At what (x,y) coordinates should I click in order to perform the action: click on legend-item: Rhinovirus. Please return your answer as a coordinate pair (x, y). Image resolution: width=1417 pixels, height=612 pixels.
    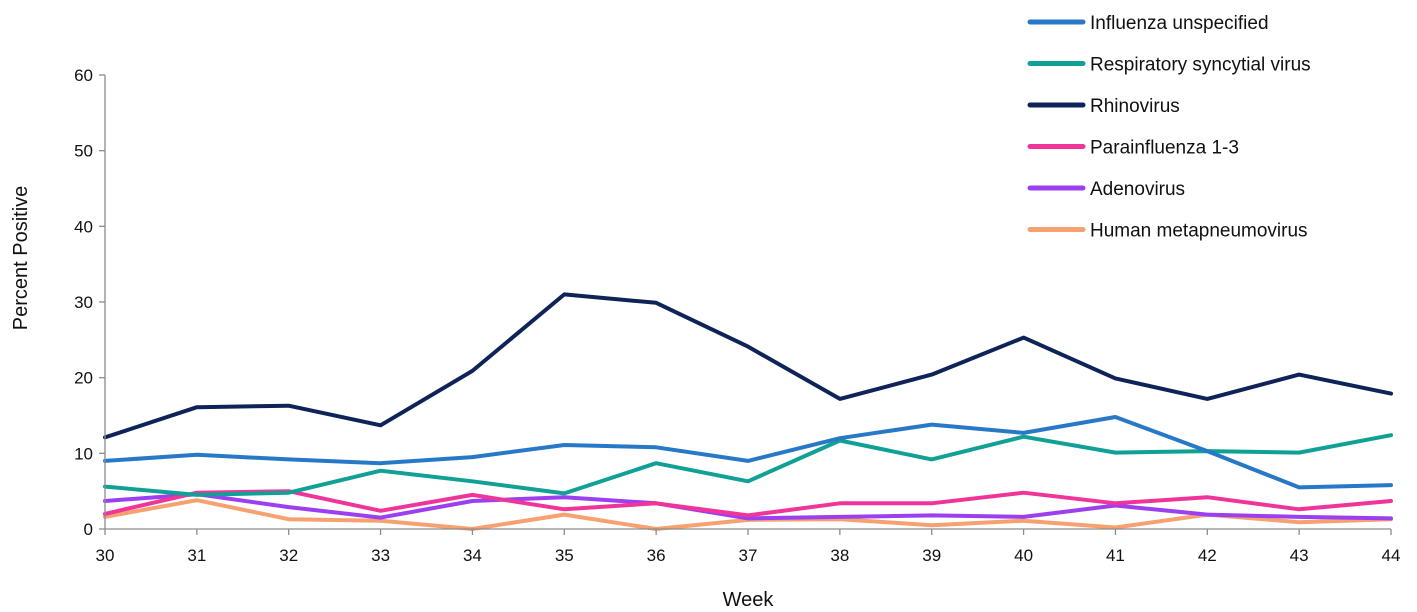
    Looking at the image, I should click on (1103, 106).